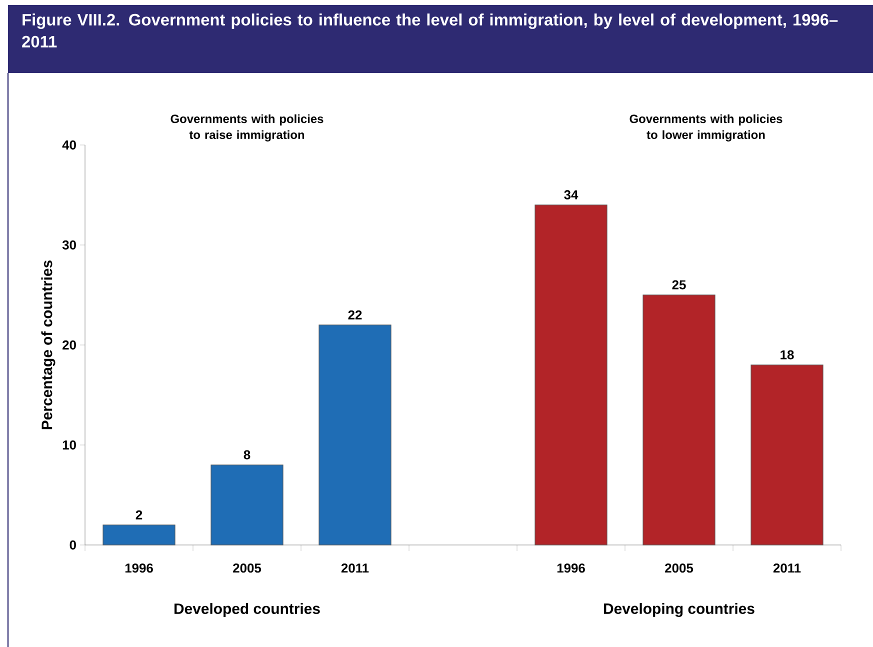 Image resolution: width=873 pixels, height=647 pixels. Describe the element at coordinates (679, 609) in the screenshot. I see `text: Developing countries` at that location.